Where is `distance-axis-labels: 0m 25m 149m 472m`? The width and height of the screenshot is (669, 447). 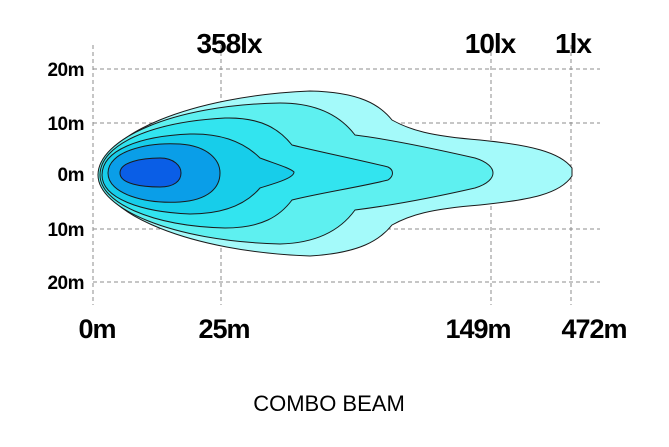 distance-axis-labels: 0m 25m 149m 472m is located at coordinates (352, 329).